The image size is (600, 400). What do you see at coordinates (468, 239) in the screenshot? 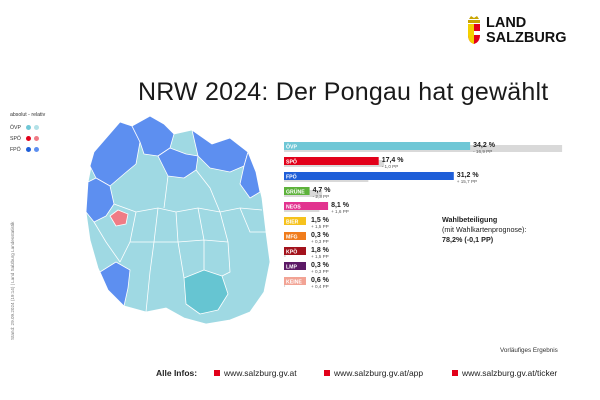
I see `turnout-value: 78,2% (-0,1 PP)` at bounding box center [468, 239].